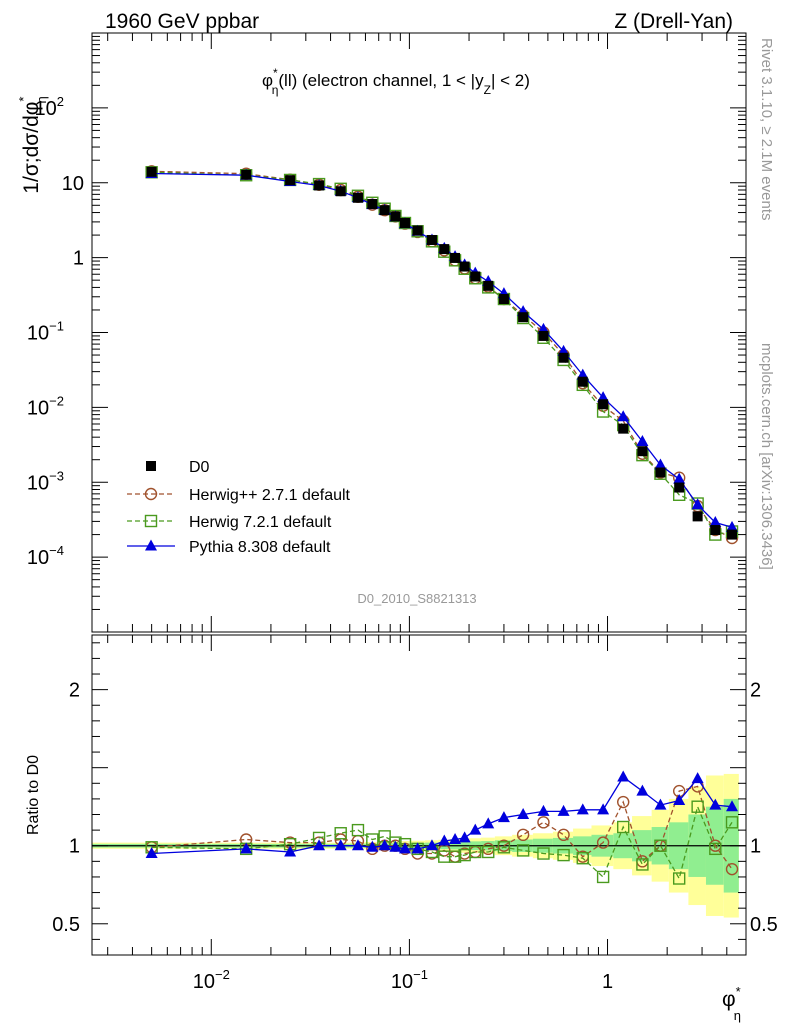 The width and height of the screenshot is (786, 1024). What do you see at coordinates (755, 847) in the screenshot?
I see `ratio-y-tick-label-right: 1` at bounding box center [755, 847].